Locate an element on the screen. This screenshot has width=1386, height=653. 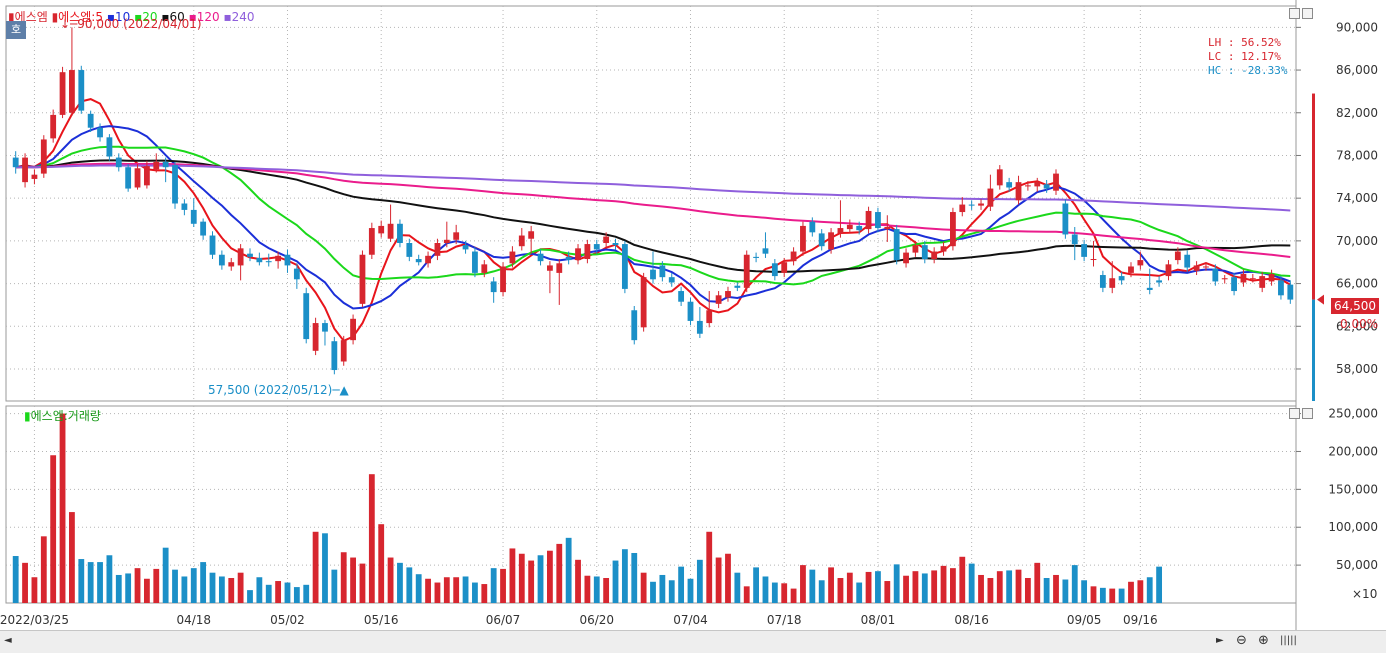
horizontal-scrollbar: ◄ ► ⊖ ⊕ ||||| is located at coordinates (693, 641).